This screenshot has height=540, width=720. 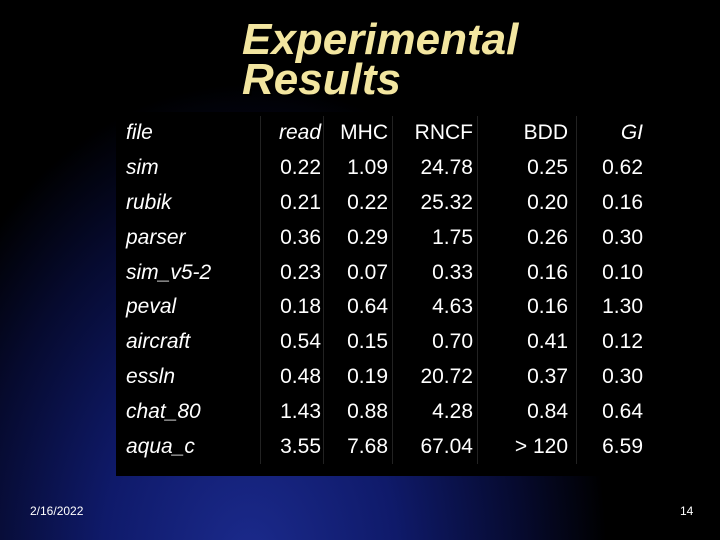 I want to click on header-file: file, so click(x=190, y=133).